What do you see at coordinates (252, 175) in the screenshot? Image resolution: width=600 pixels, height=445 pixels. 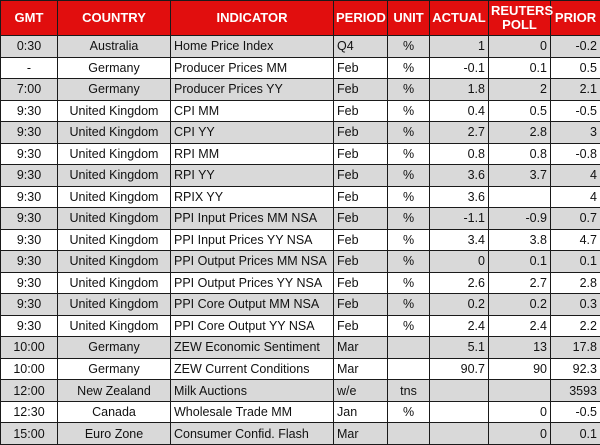 I see `cell-indicator: RPI YY` at bounding box center [252, 175].